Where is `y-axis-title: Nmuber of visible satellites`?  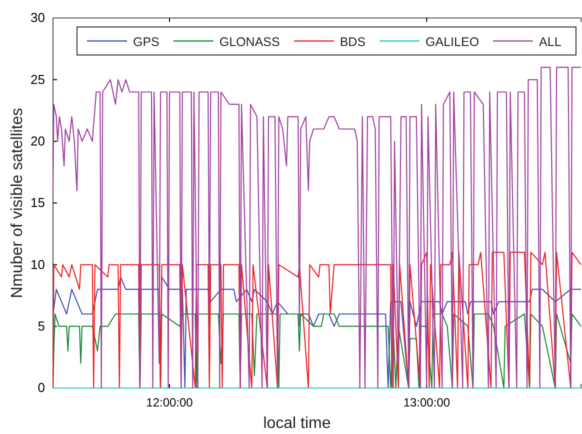 y-axis-title: Nmuber of visible satellites is located at coordinates (17, 203).